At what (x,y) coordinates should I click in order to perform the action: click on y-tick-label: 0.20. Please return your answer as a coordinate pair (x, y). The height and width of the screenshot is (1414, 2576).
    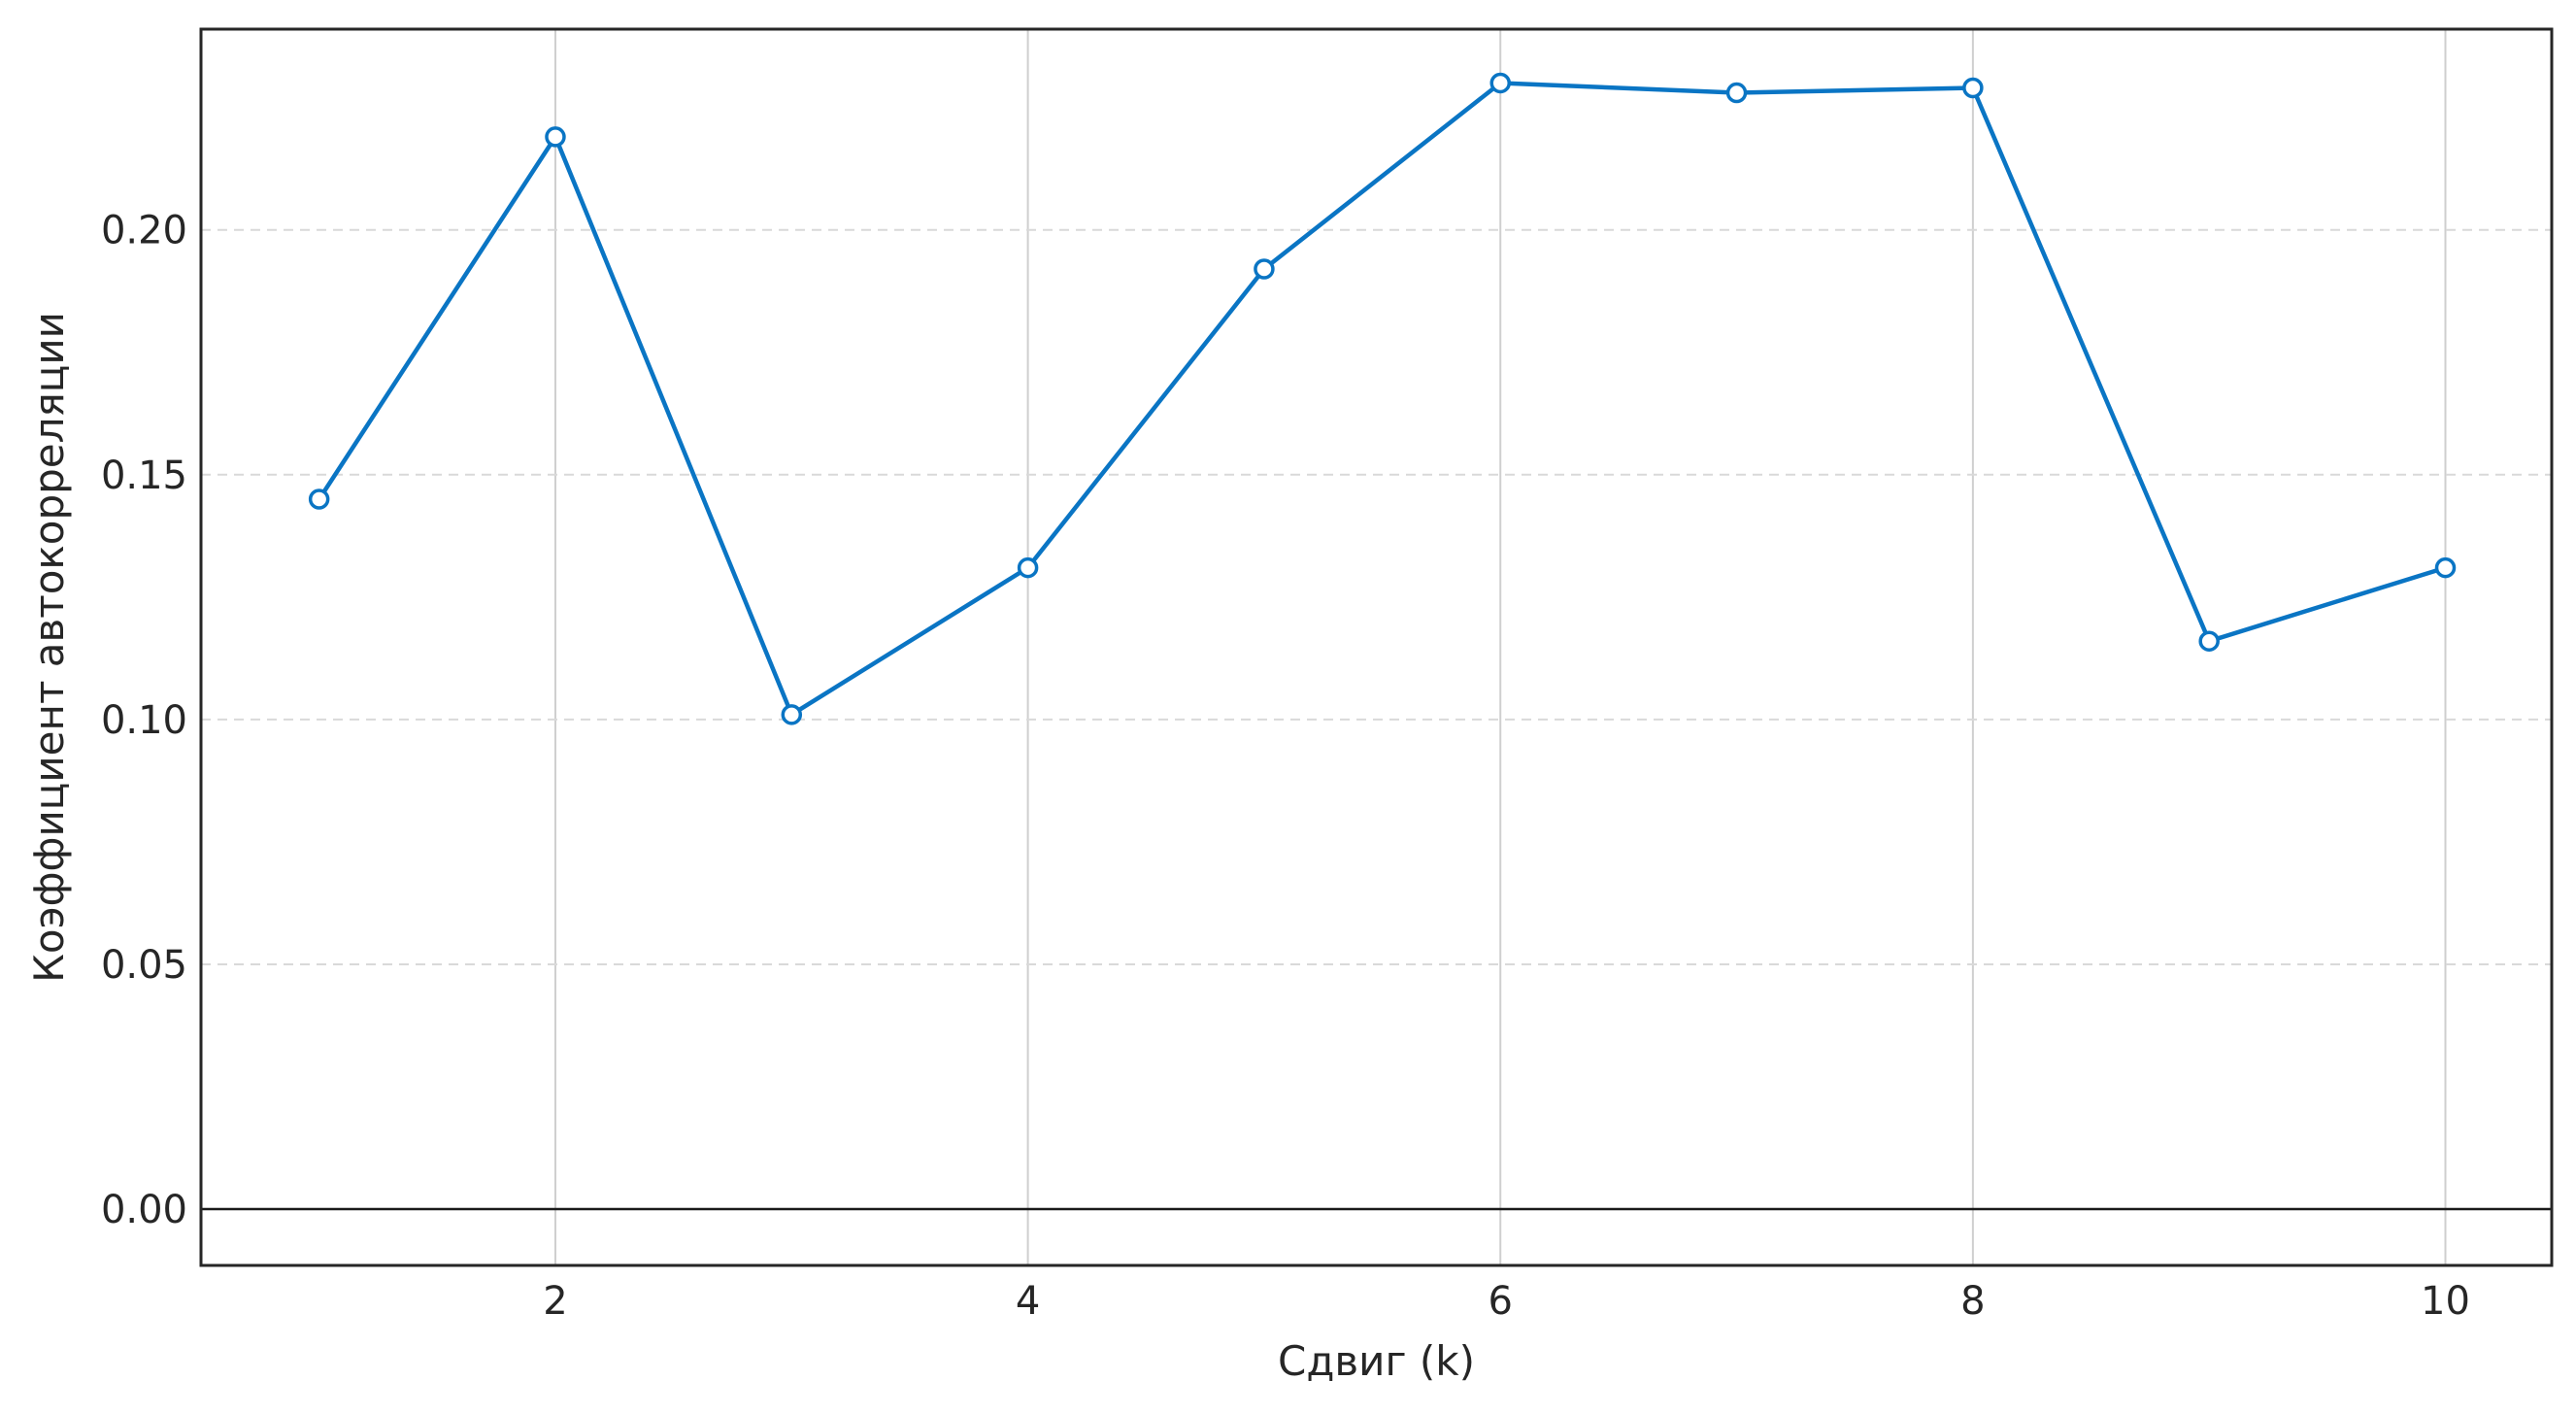
    Looking at the image, I should click on (144, 231).